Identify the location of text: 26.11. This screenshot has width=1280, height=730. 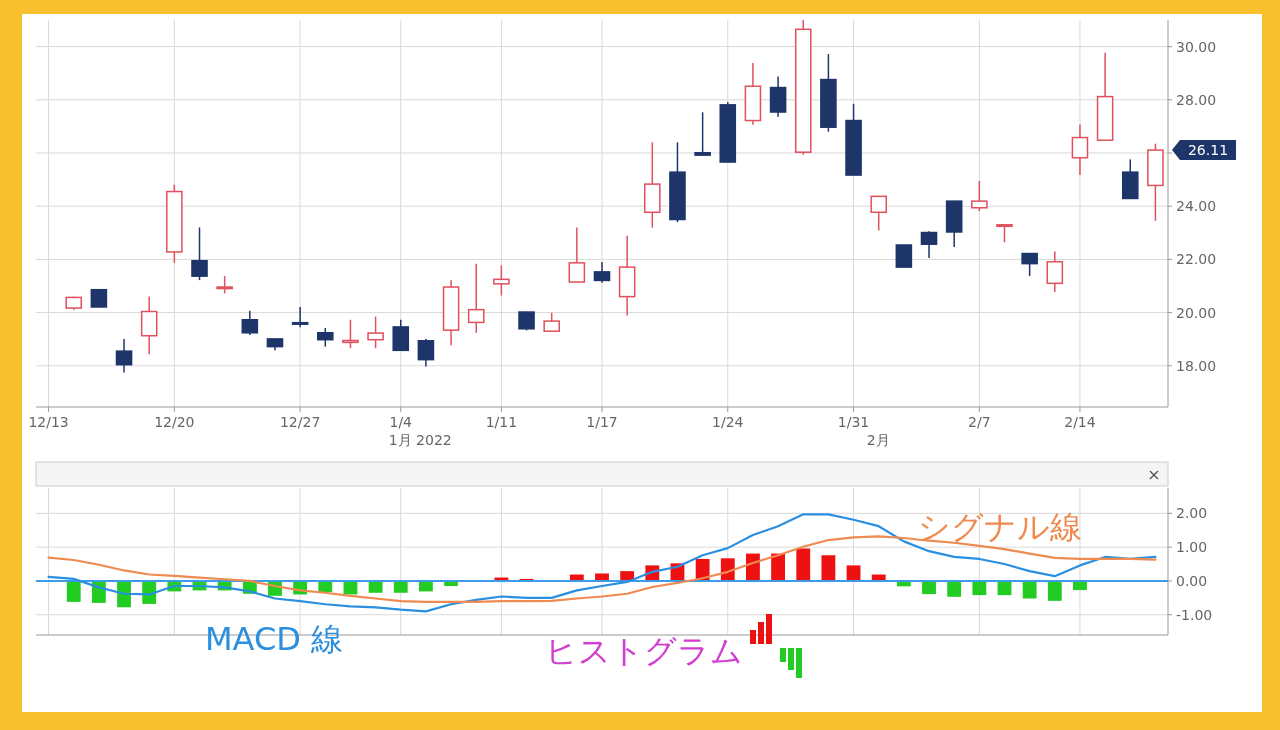
(1208, 150).